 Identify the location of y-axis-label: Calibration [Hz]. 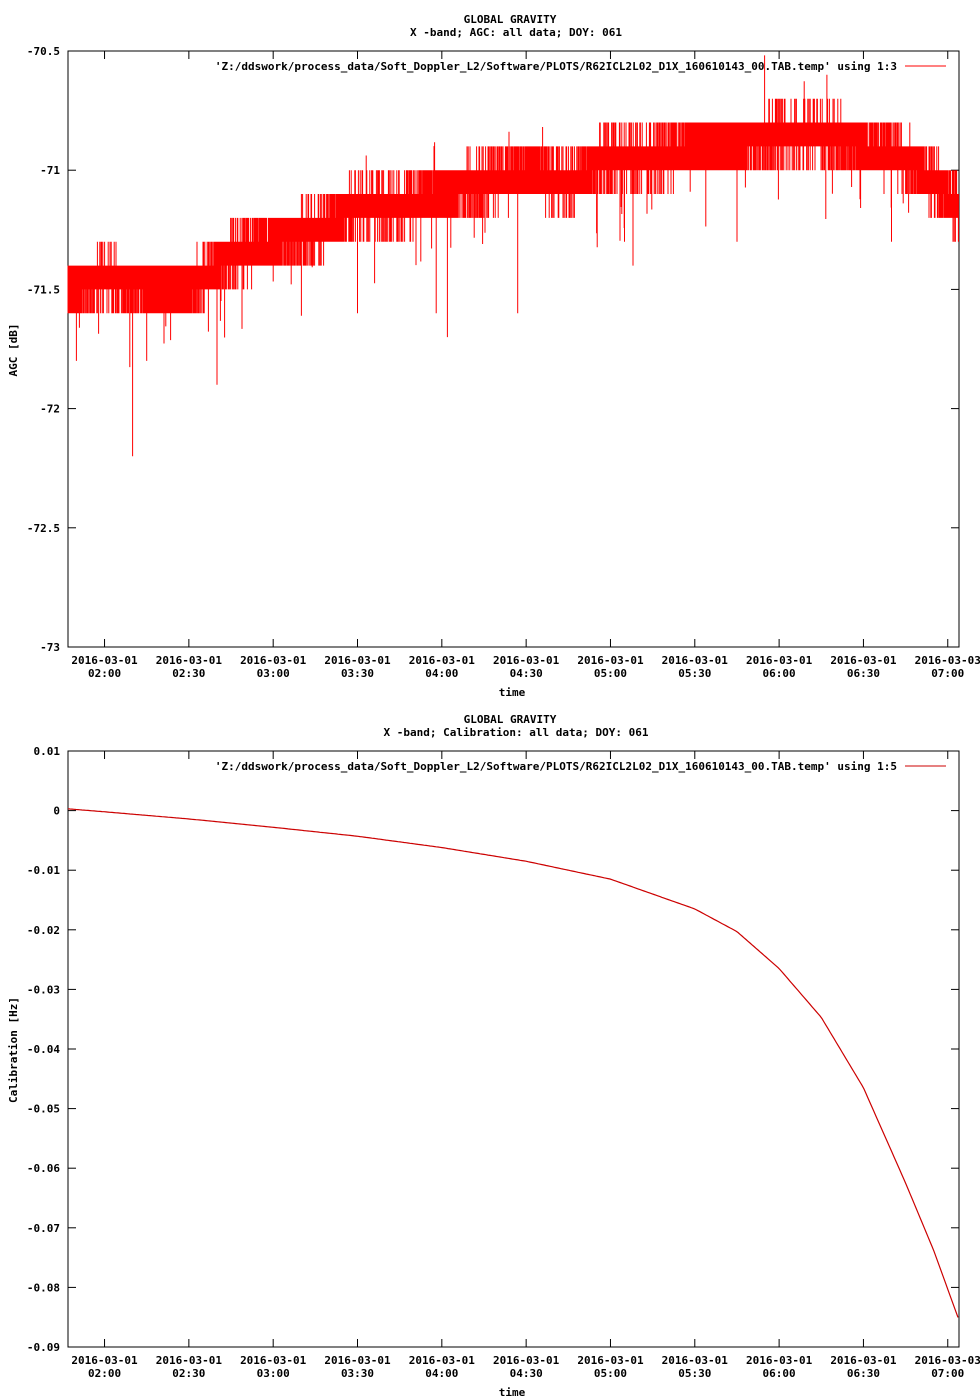
(13, 1050).